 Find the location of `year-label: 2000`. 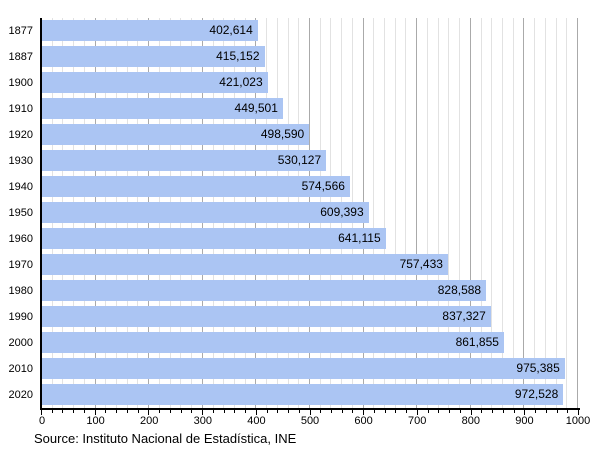

year-label: 2000 is located at coordinates (20, 343).